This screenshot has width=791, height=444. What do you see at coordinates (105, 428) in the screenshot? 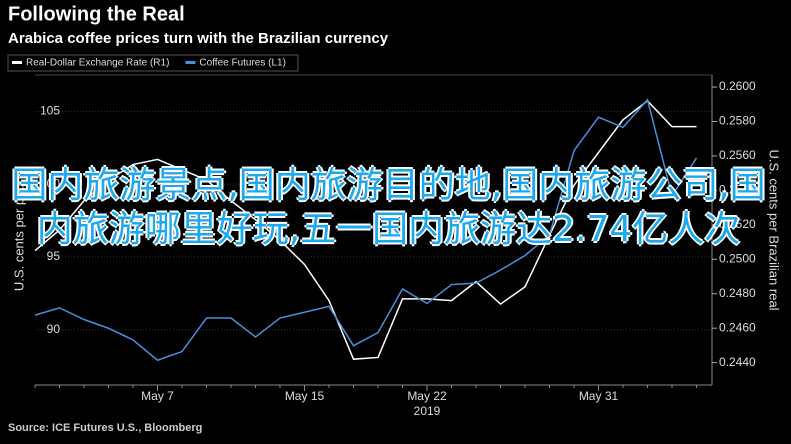
I see `source: Source: ICE Futures U.S., Bloomberg` at bounding box center [105, 428].